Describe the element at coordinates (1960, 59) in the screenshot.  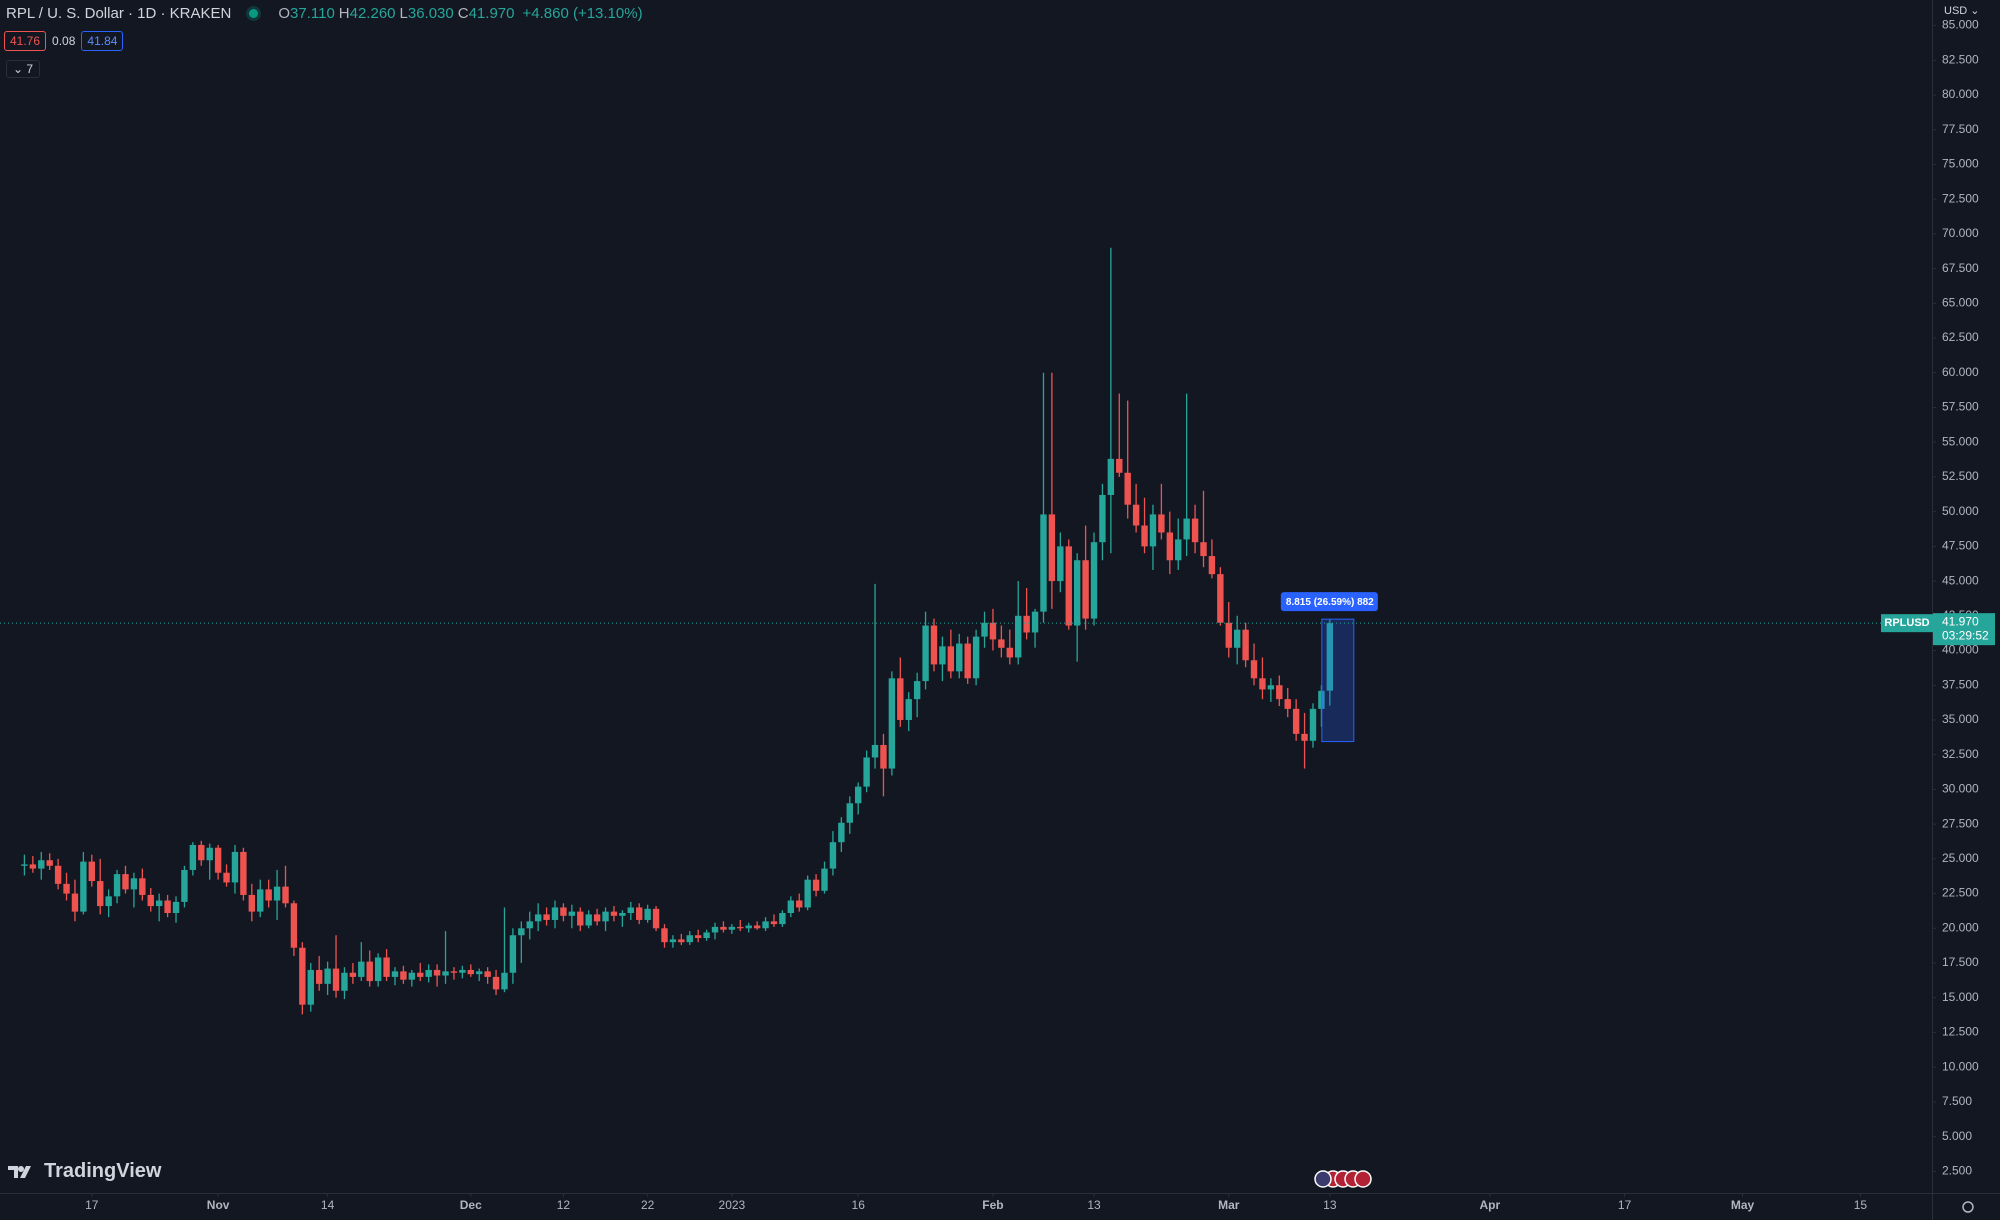
I see `y-tick-label: 82.500` at that location.